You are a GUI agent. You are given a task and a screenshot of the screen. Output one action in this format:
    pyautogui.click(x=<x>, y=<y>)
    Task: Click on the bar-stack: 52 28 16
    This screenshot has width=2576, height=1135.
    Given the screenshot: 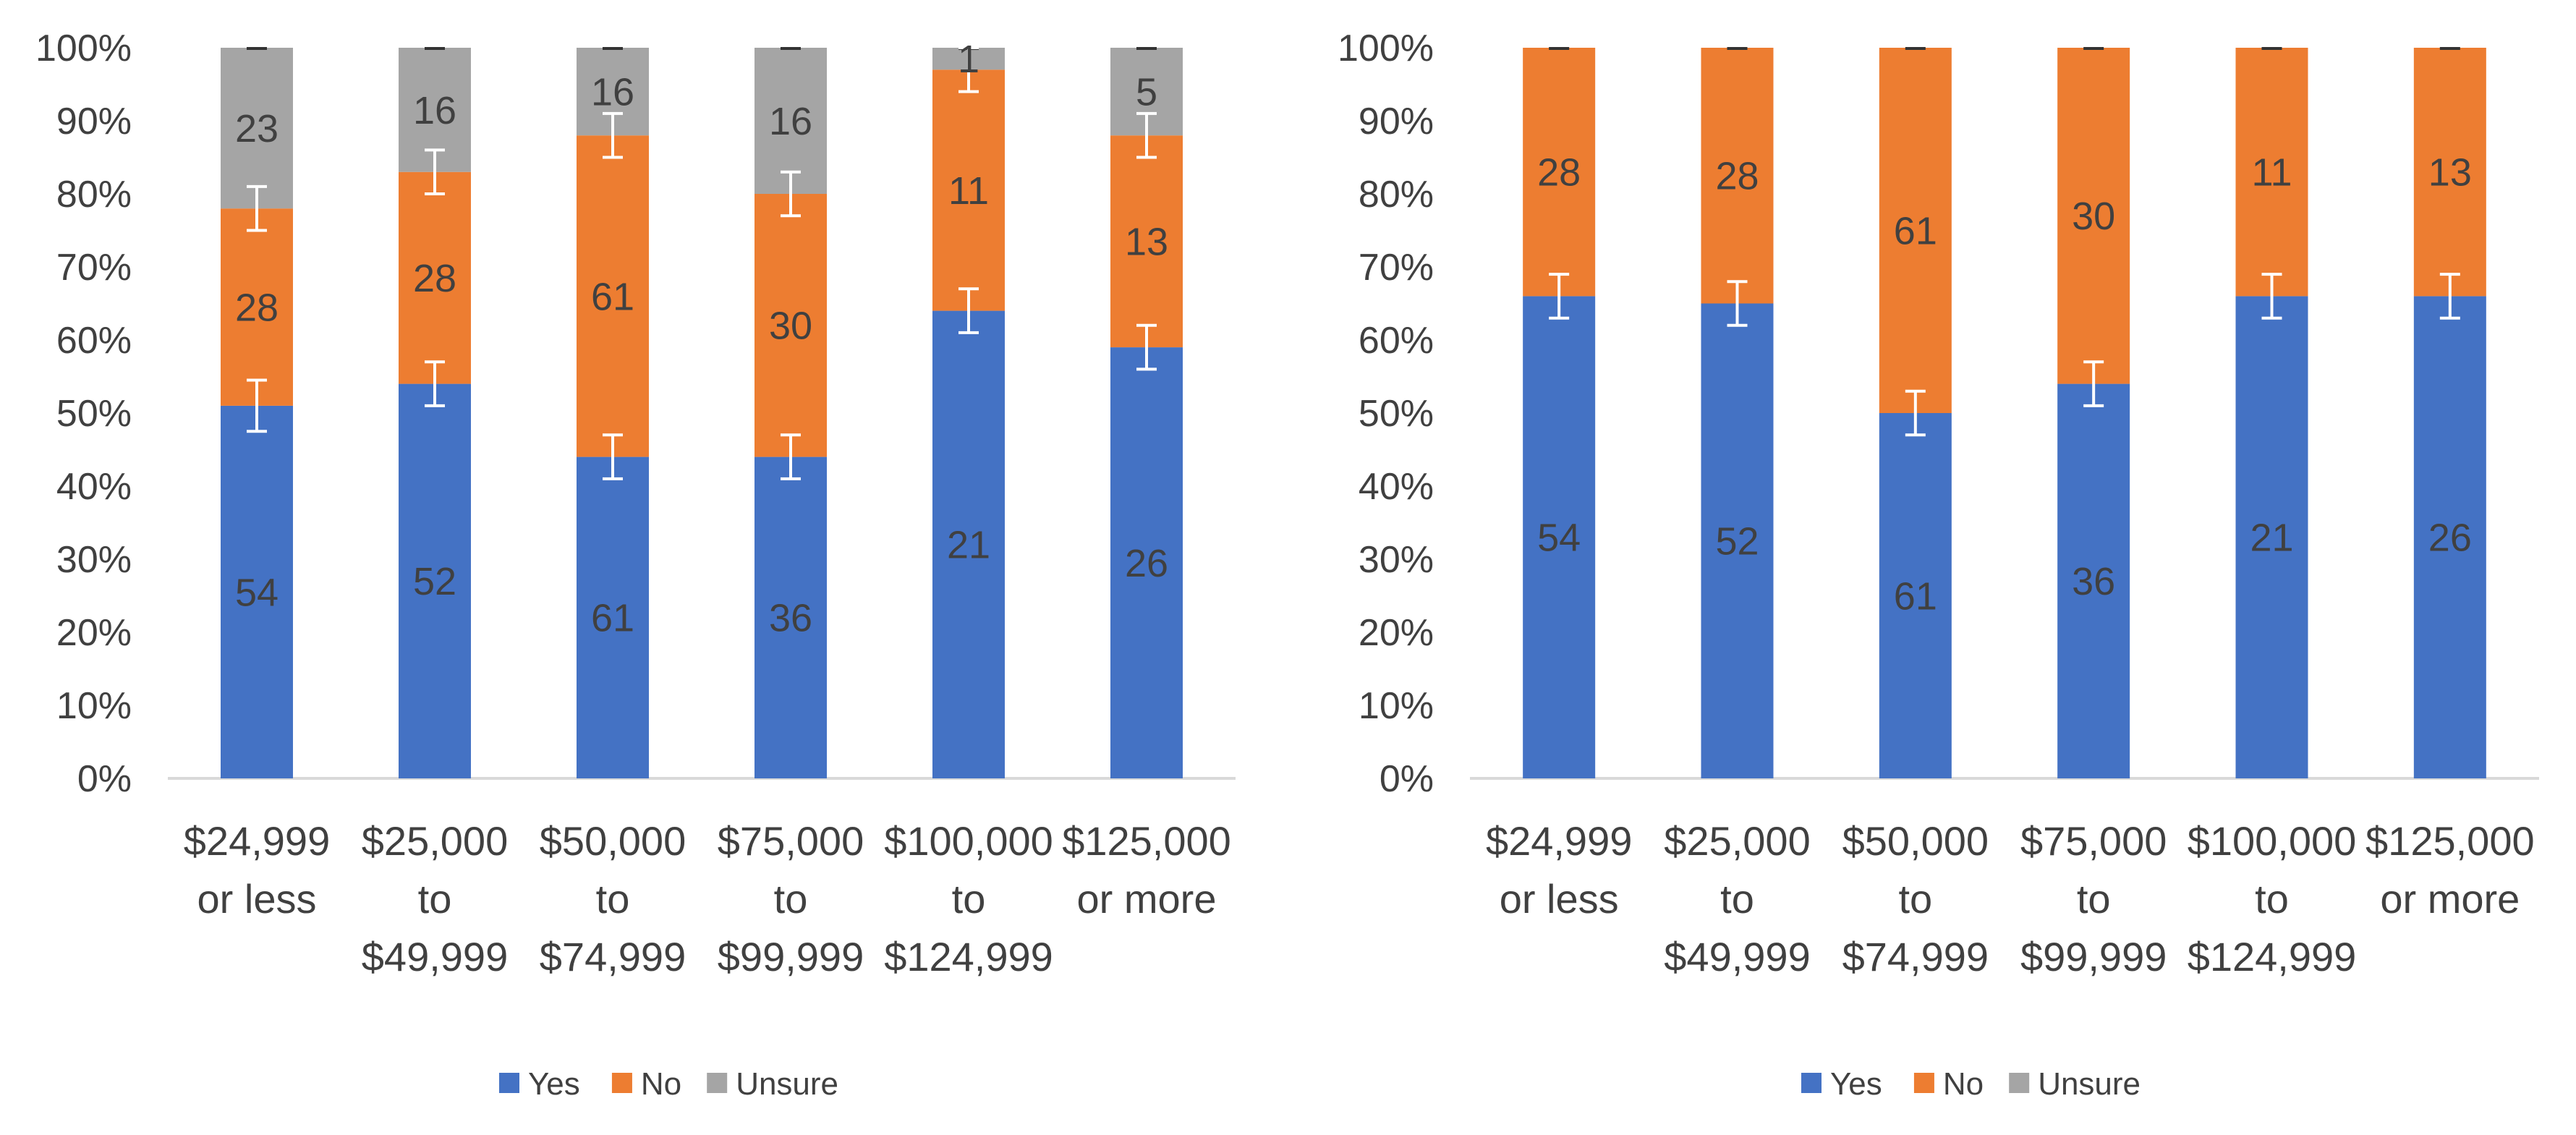 What is the action you would take?
    pyautogui.click(x=435, y=413)
    